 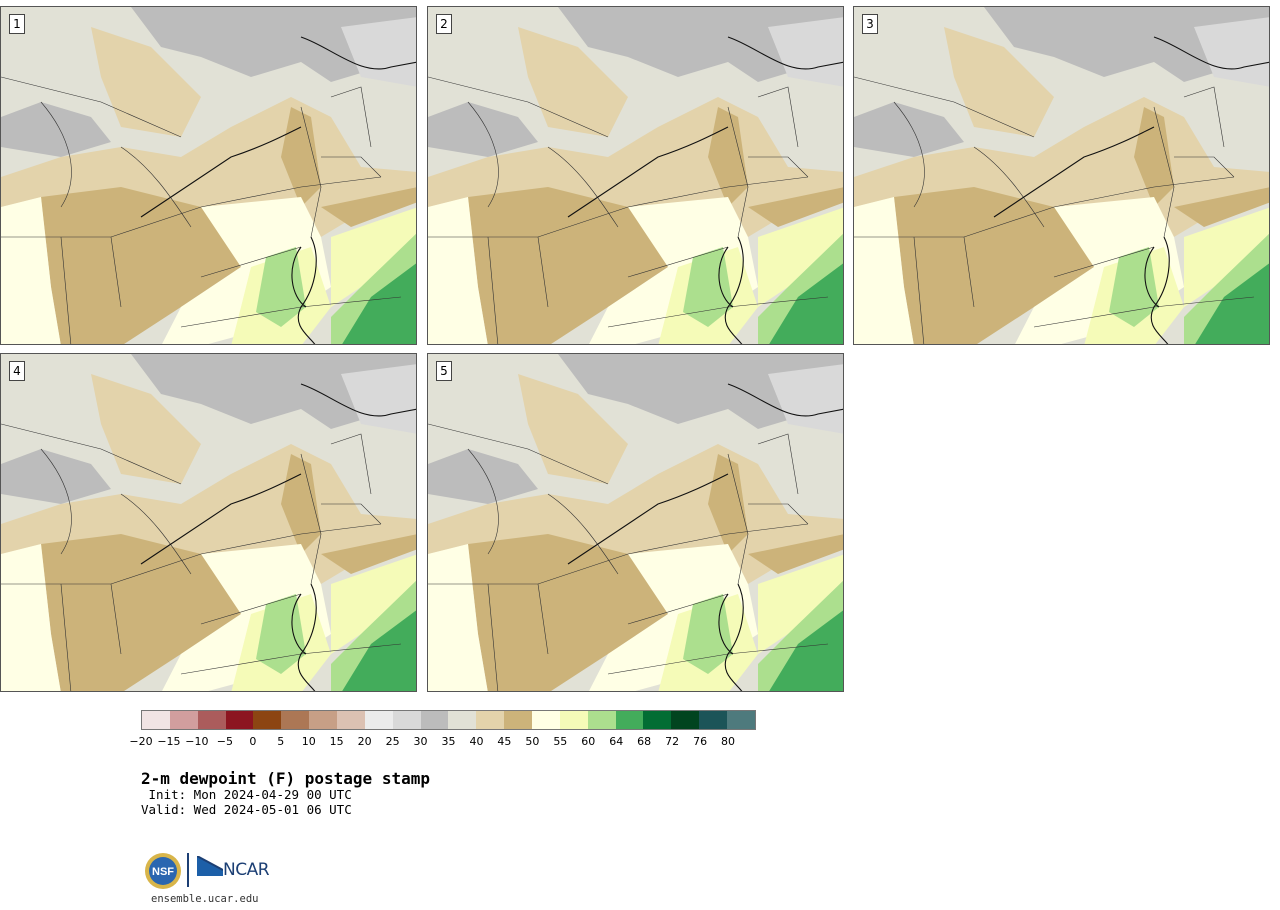 What do you see at coordinates (17, 24) in the screenshot?
I see `panel-number-badge: 1` at bounding box center [17, 24].